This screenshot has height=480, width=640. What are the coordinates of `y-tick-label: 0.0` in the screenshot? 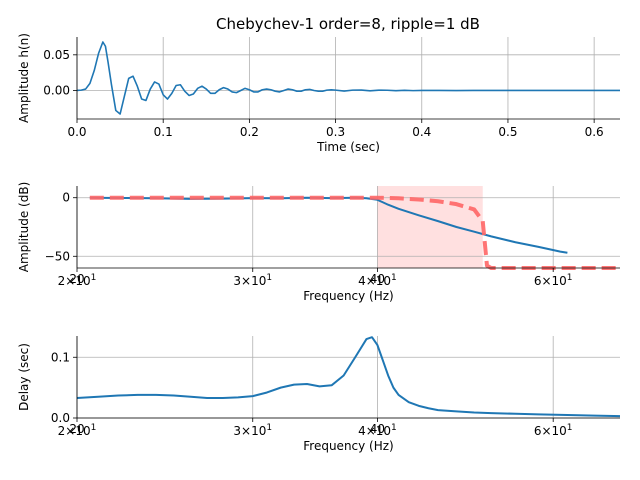 It's located at (60, 418).